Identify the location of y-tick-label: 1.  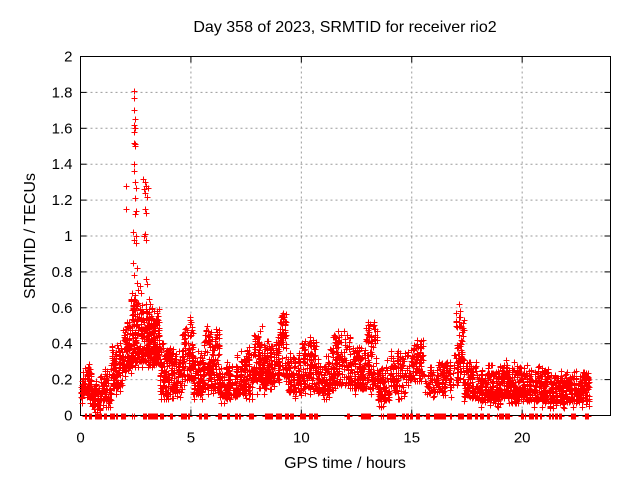
(68, 236).